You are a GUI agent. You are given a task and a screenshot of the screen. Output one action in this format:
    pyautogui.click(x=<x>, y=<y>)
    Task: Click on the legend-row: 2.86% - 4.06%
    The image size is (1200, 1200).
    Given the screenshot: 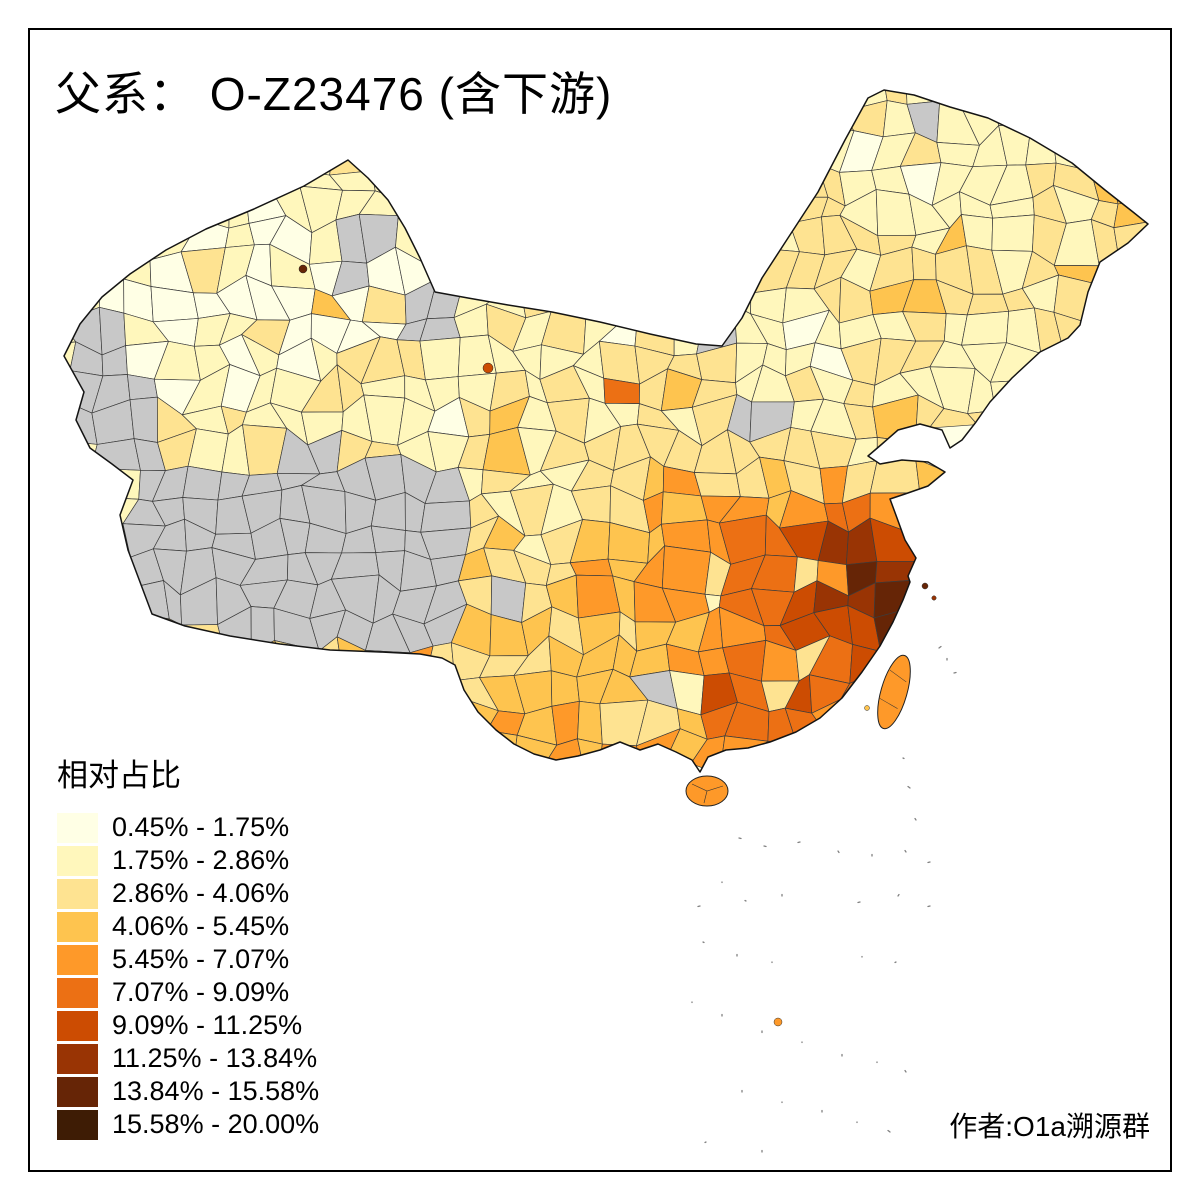 What is the action you would take?
    pyautogui.click(x=188, y=893)
    